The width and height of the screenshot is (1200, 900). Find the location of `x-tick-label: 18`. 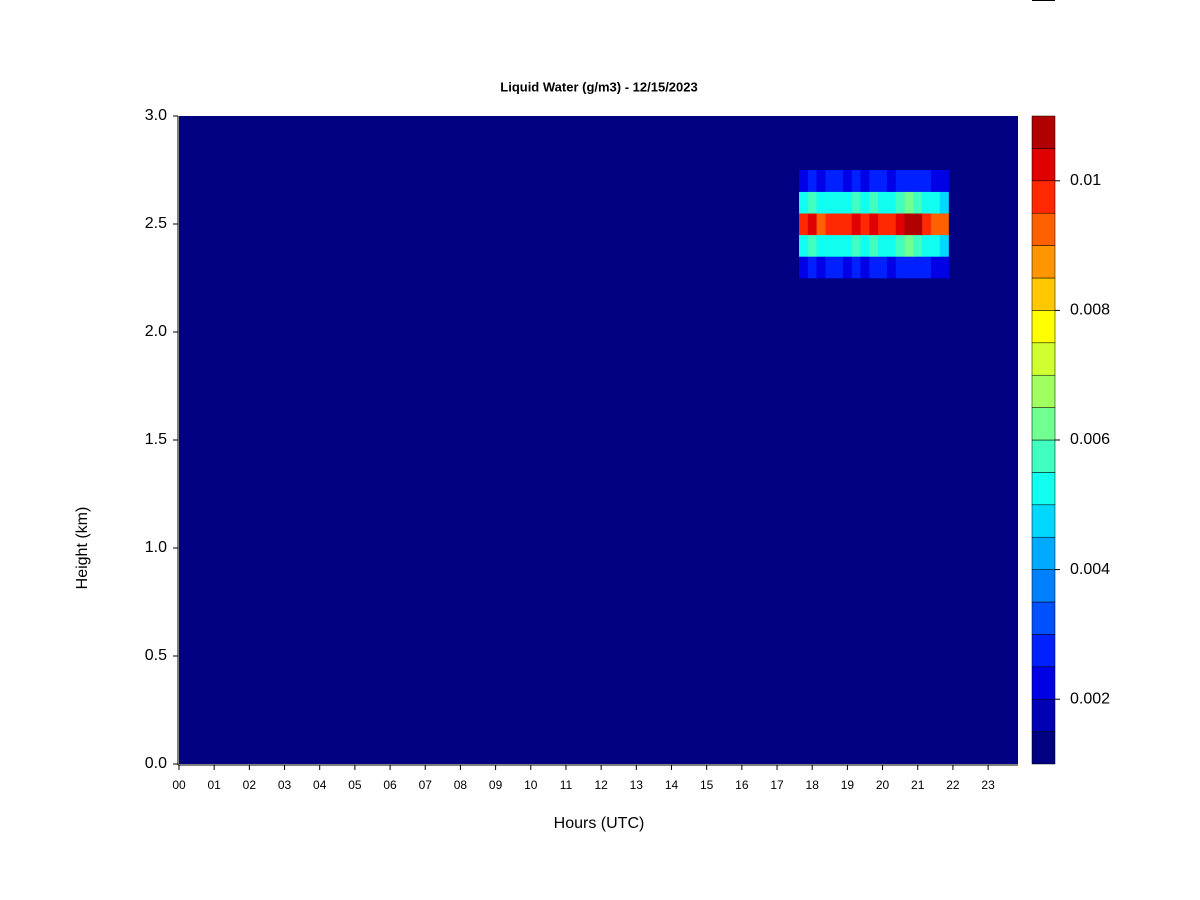

x-tick-label: 18 is located at coordinates (813, 785).